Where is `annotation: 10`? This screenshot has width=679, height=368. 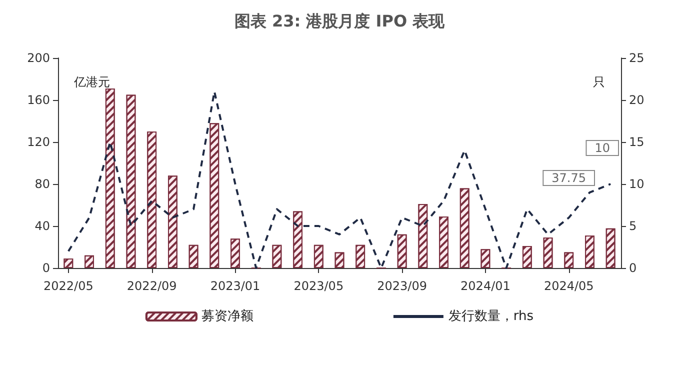 annotation: 10 is located at coordinates (602, 148).